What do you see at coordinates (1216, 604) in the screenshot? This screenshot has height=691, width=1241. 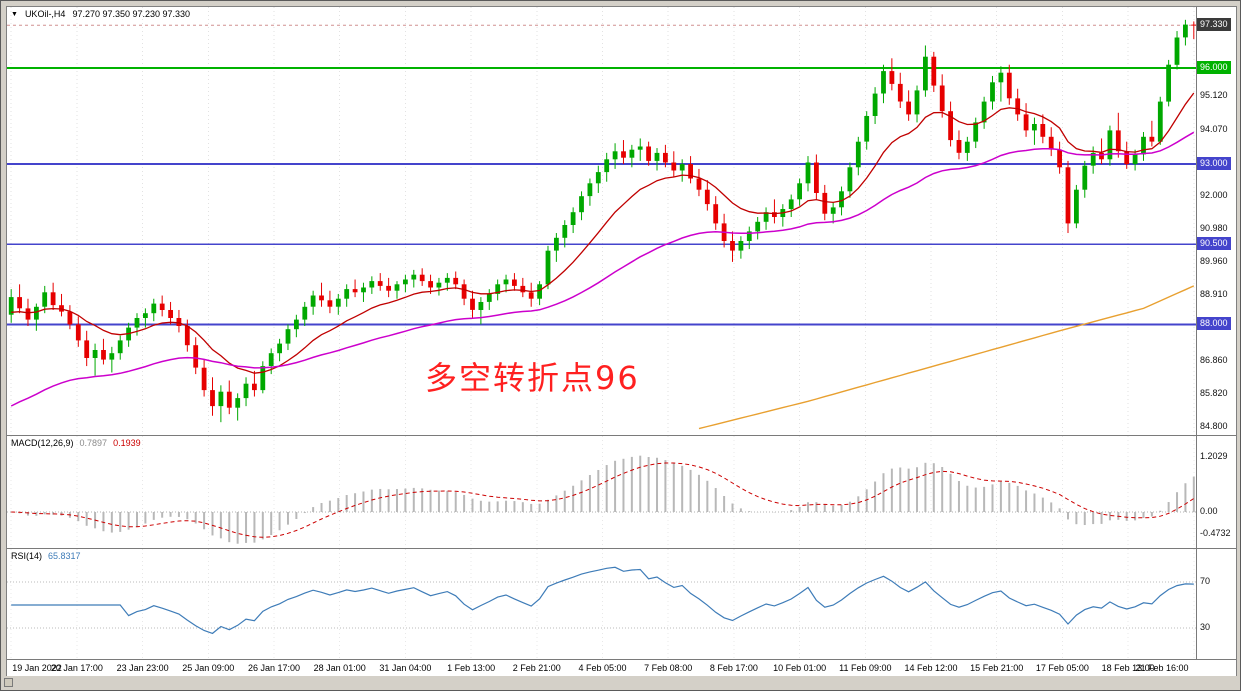 I see `rsi-axis: 70 30` at bounding box center [1216, 604].